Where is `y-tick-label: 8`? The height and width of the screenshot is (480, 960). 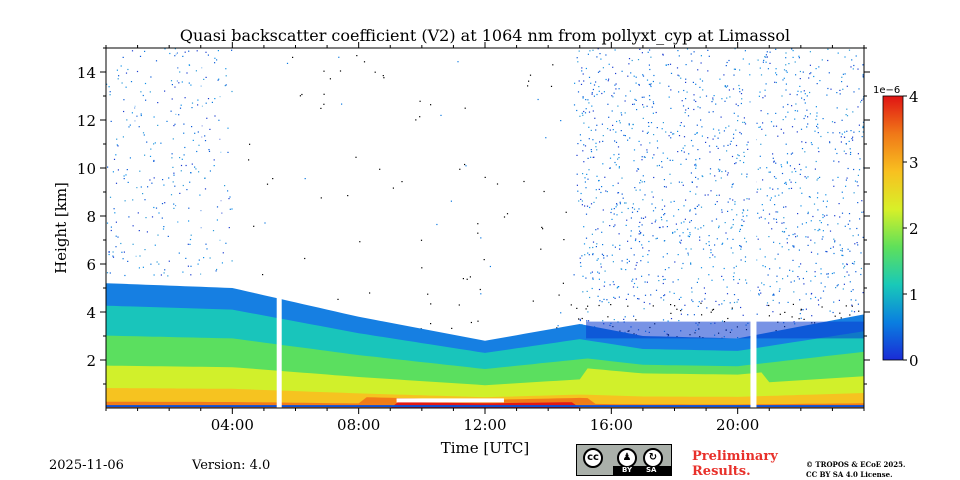 y-tick-label: 8 is located at coordinates (91, 217).